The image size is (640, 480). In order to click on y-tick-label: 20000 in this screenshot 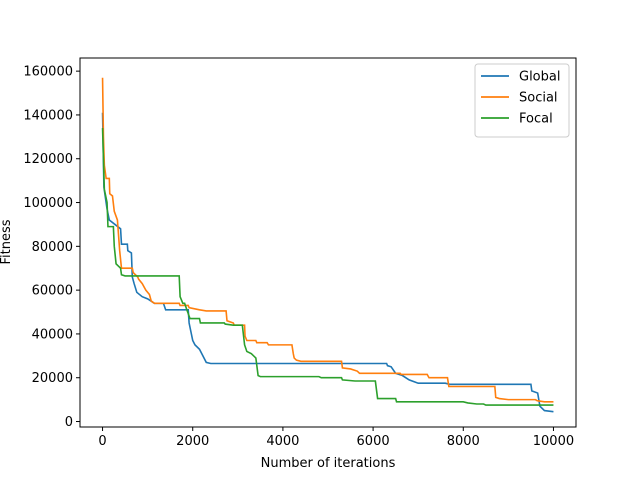, I will do `click(52, 378)`.